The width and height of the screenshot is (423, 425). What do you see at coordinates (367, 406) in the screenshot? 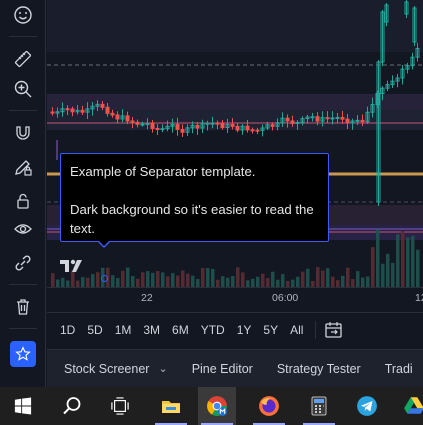
I see `telegram-icon` at bounding box center [367, 406].